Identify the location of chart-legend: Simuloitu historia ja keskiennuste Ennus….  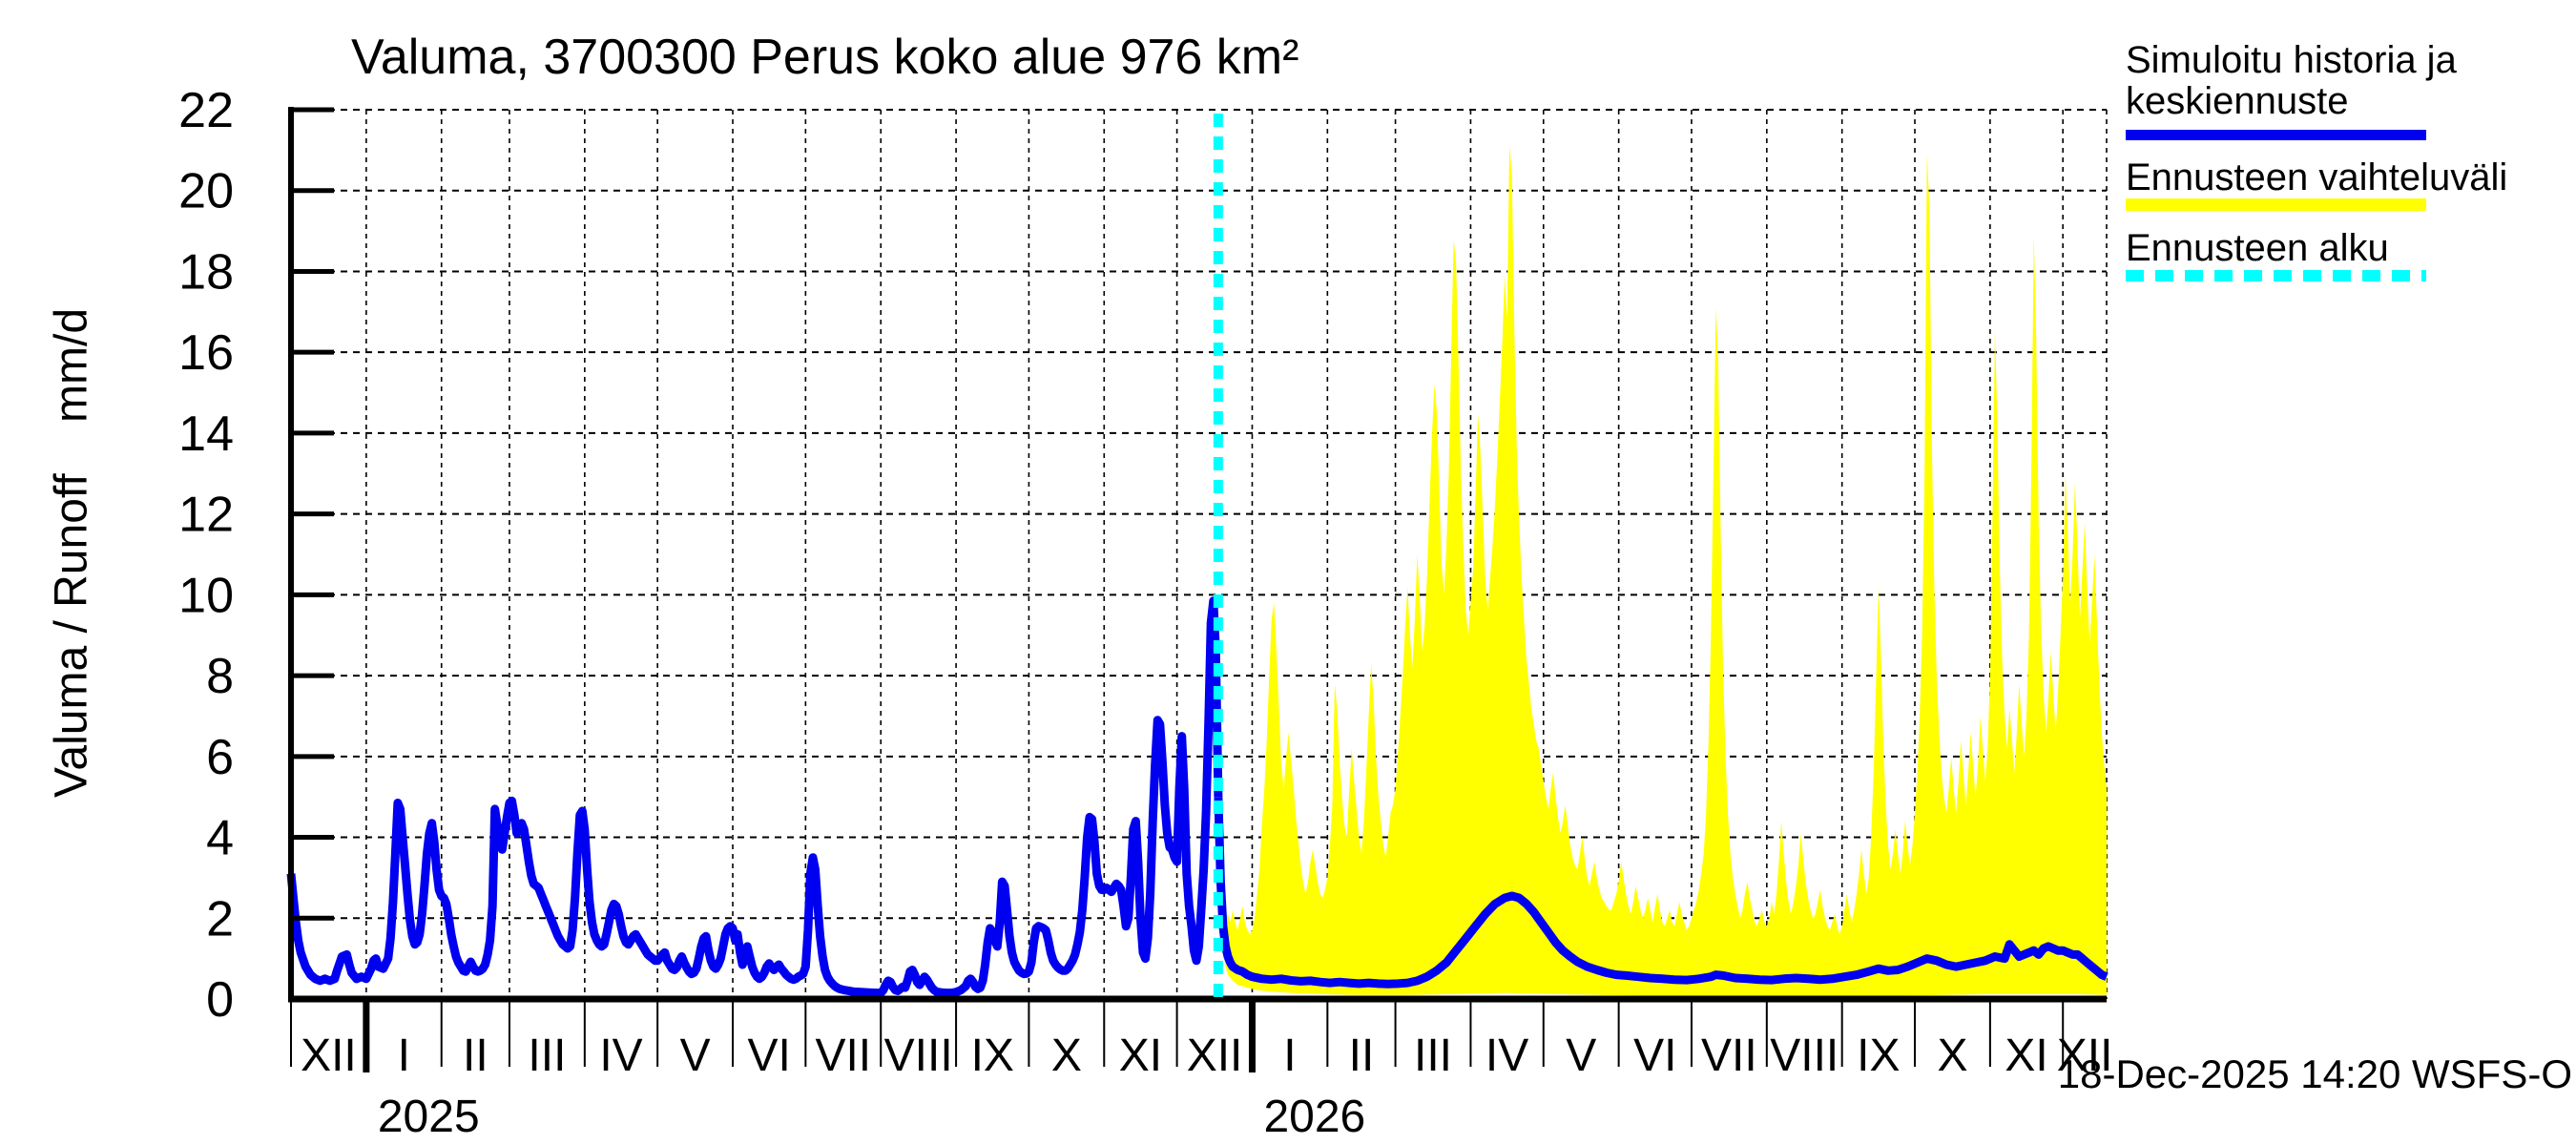
(2350, 158).